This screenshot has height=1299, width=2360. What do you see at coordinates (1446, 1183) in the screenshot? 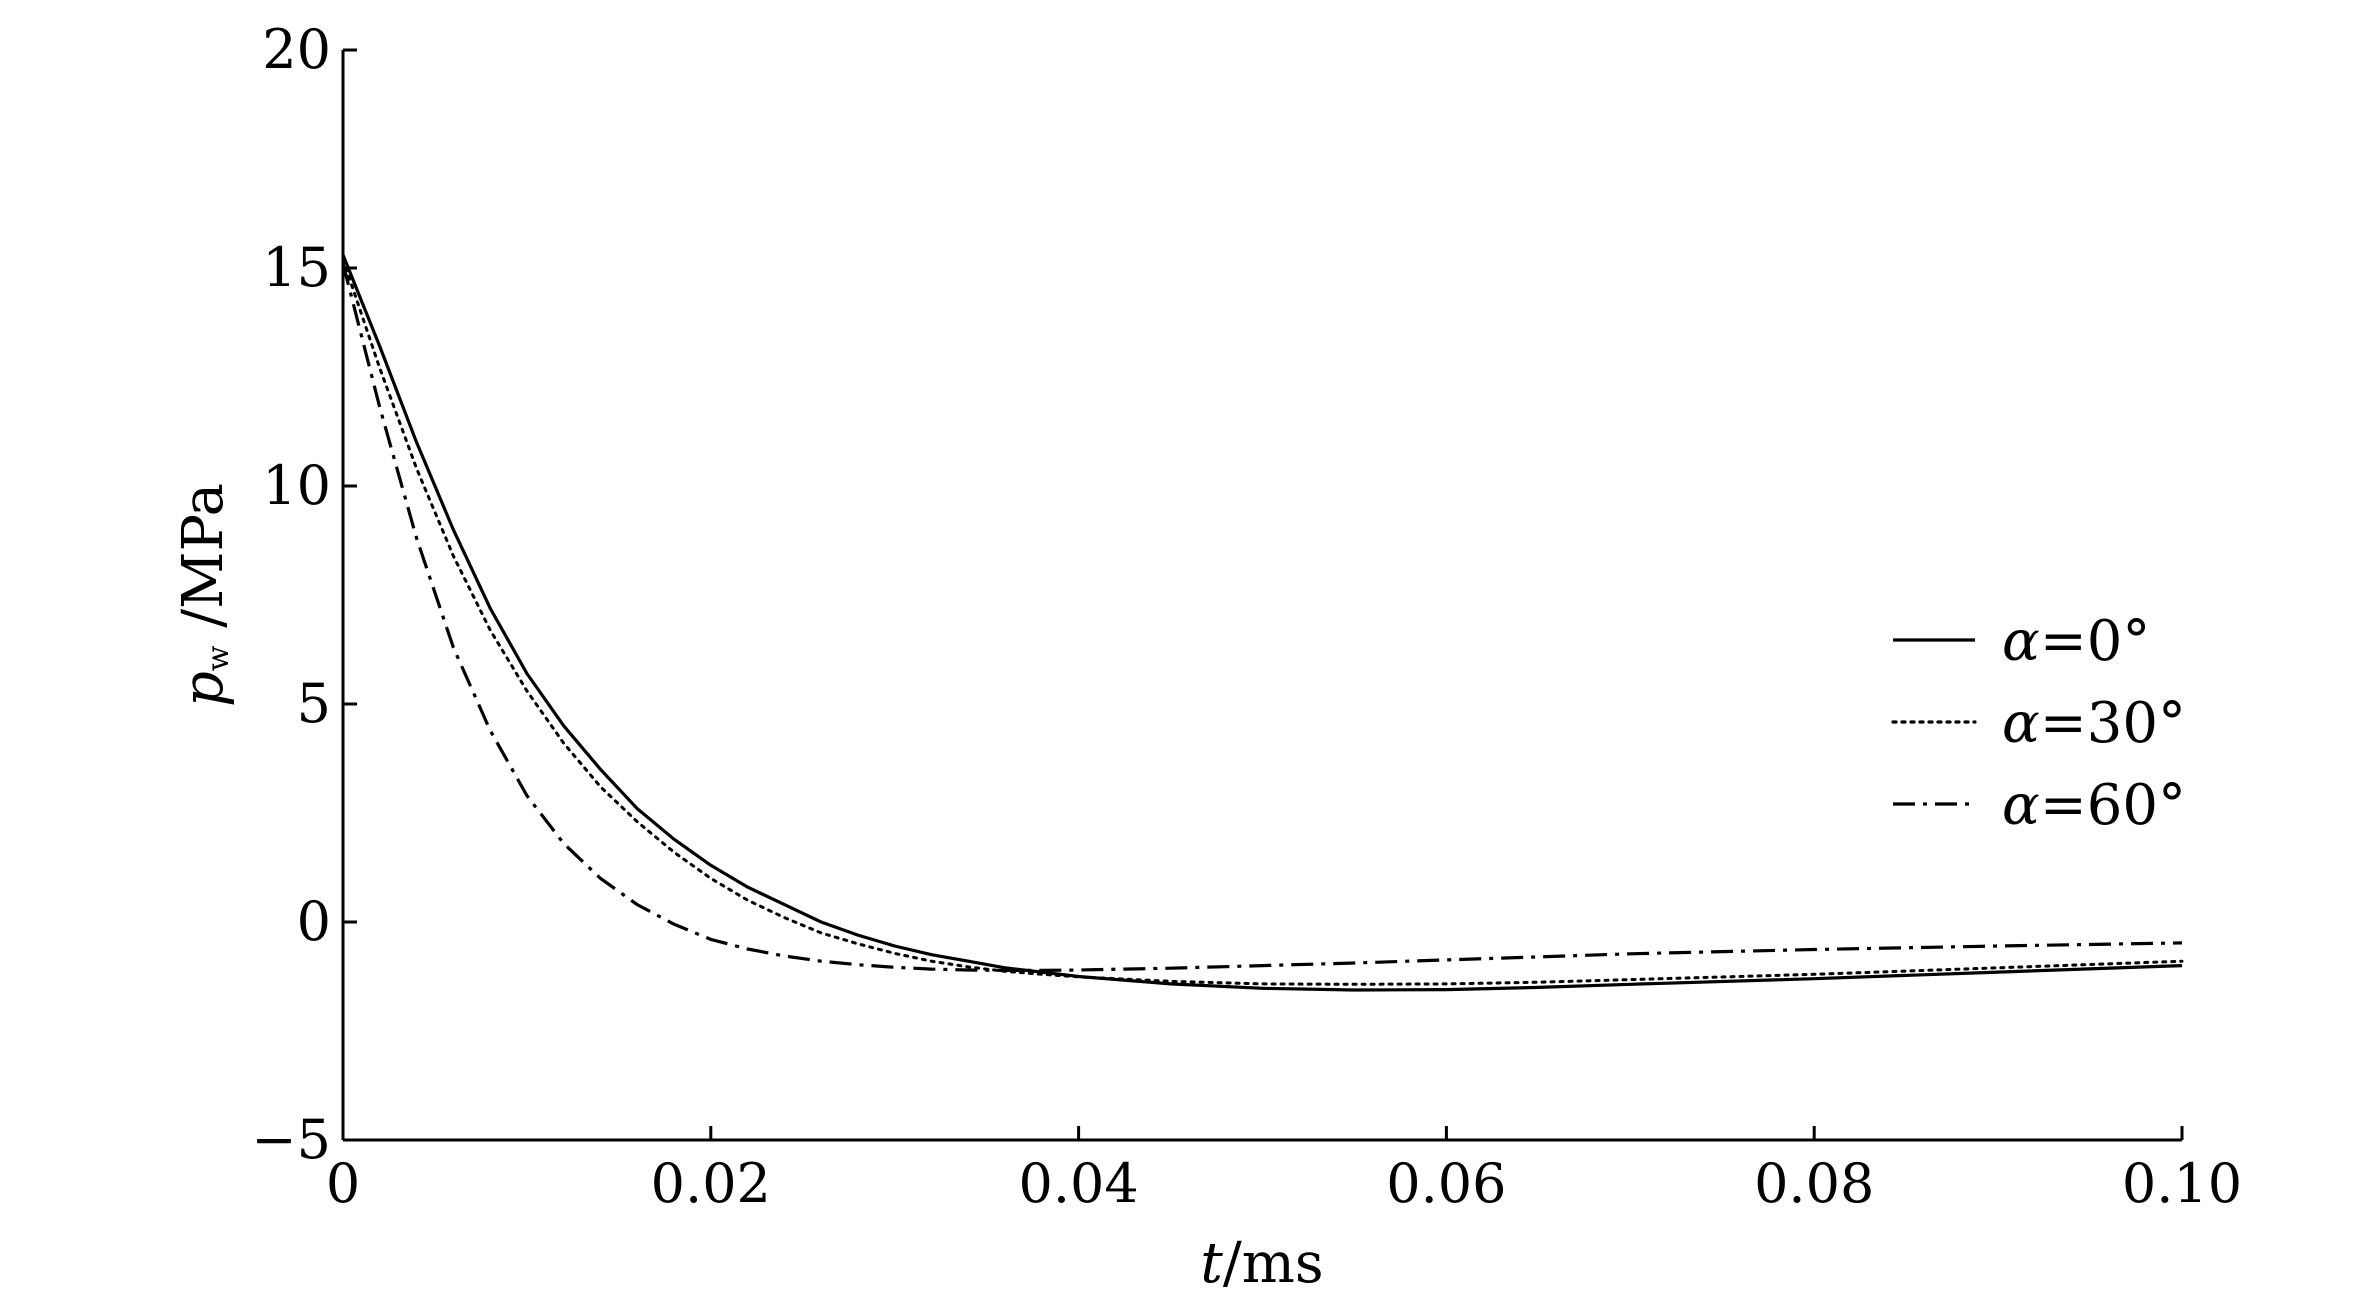
I see `x-tick-label: 0.06` at bounding box center [1446, 1183].